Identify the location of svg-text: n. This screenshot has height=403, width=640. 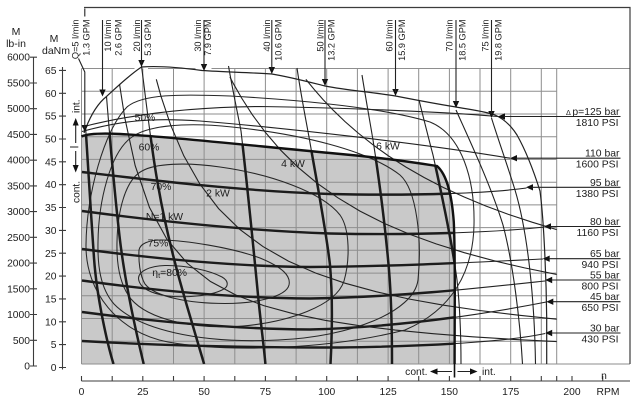
(604, 376).